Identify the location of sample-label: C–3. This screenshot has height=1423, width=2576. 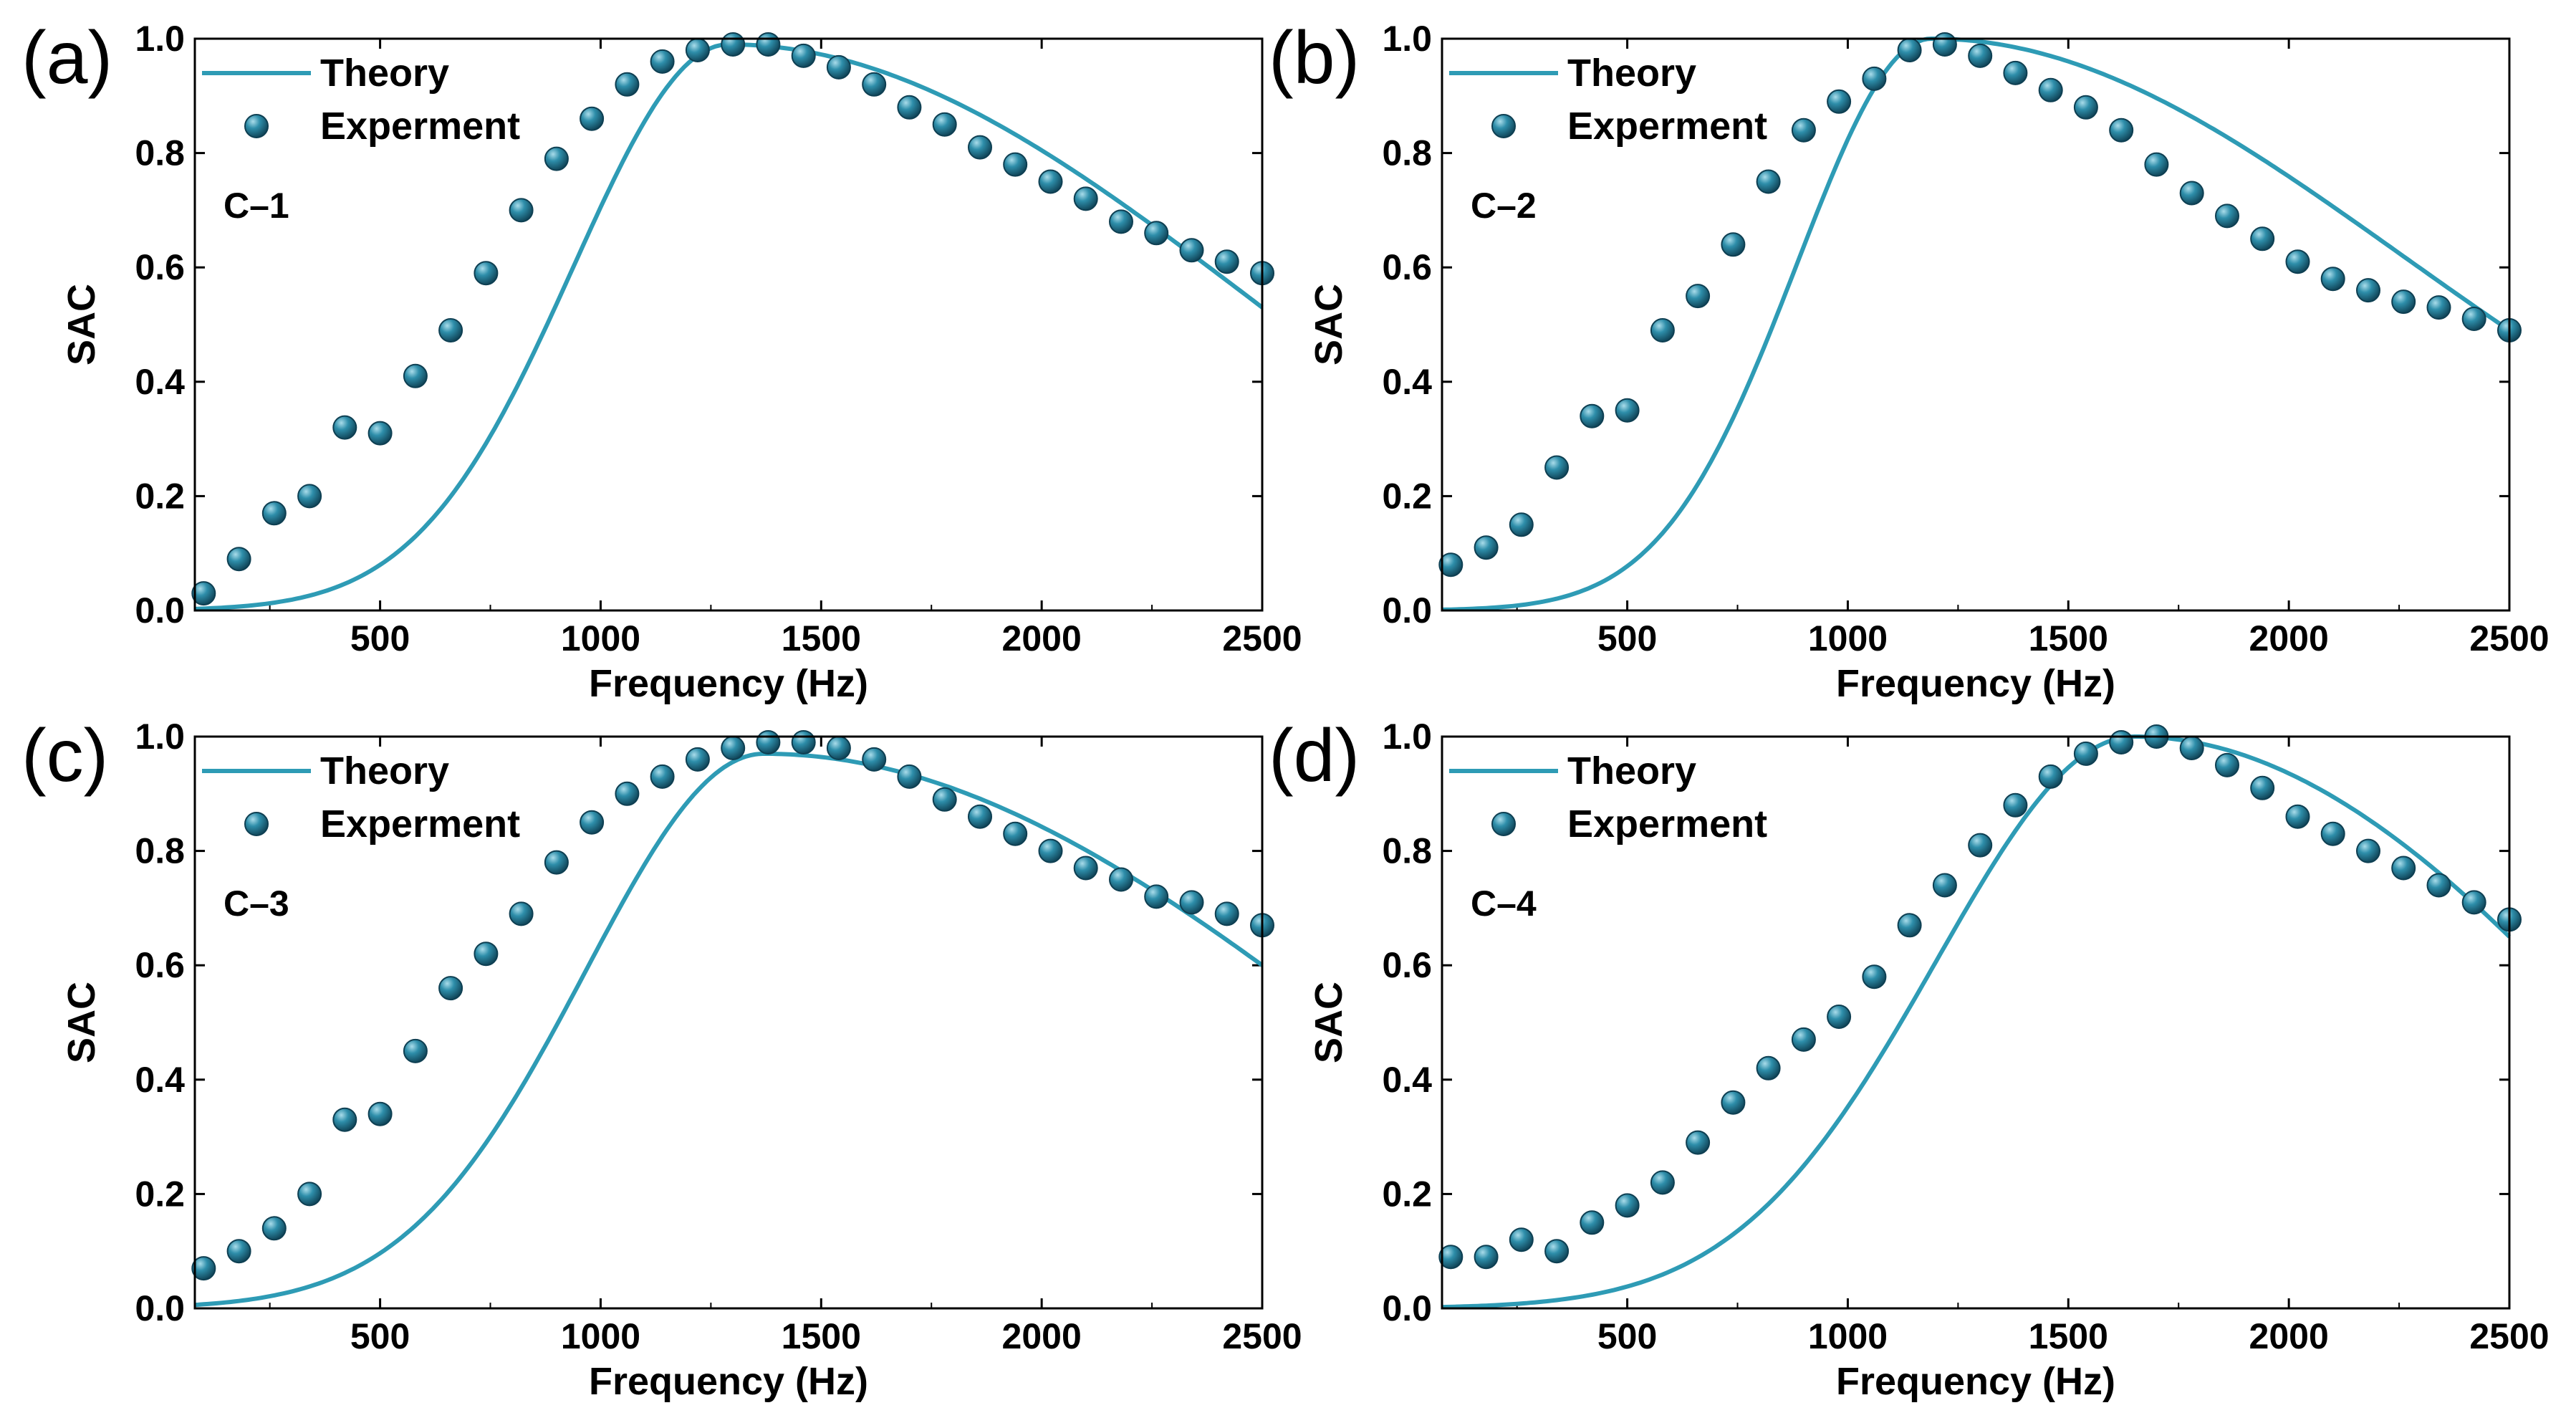
(256, 904).